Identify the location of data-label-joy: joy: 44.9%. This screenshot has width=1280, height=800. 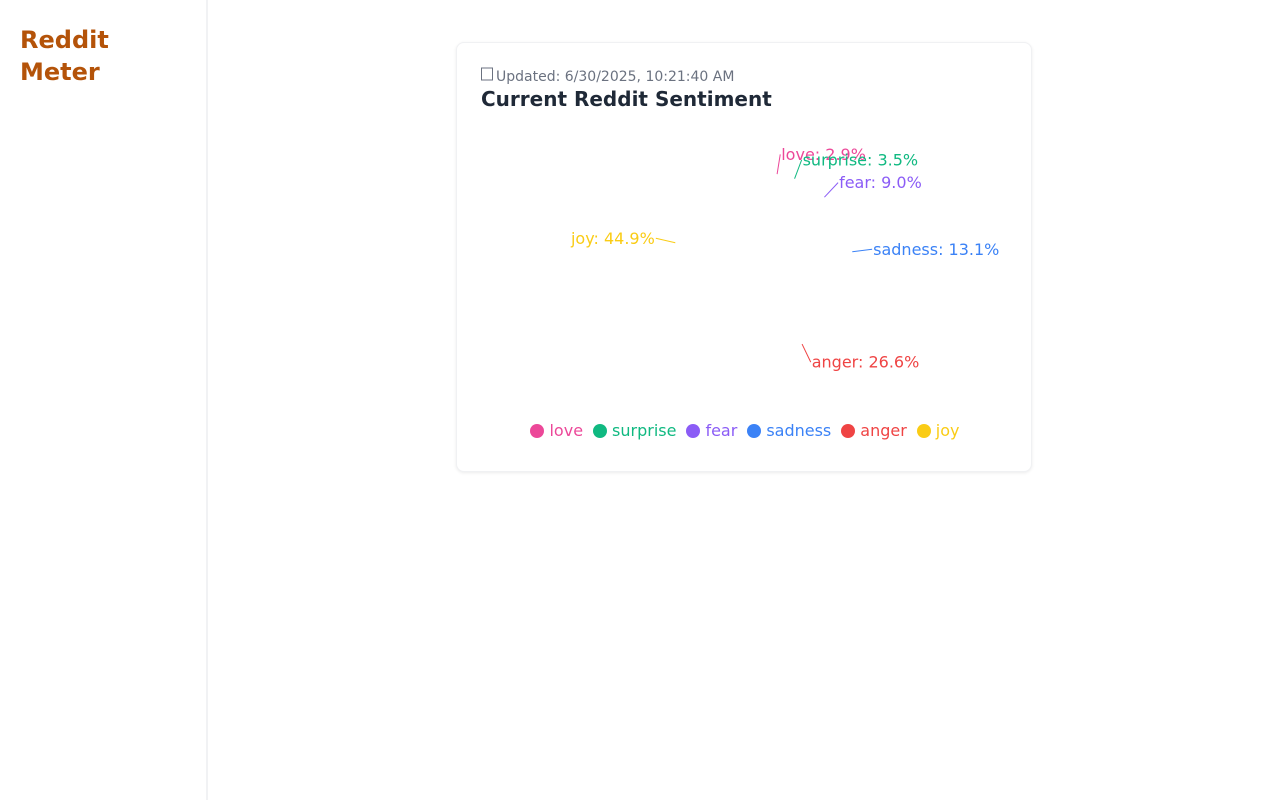
(612, 238).